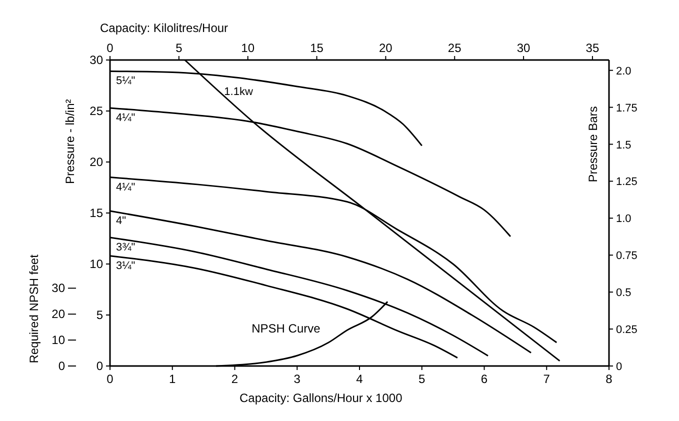  I want to click on x-tick-label: 1, so click(172, 379).